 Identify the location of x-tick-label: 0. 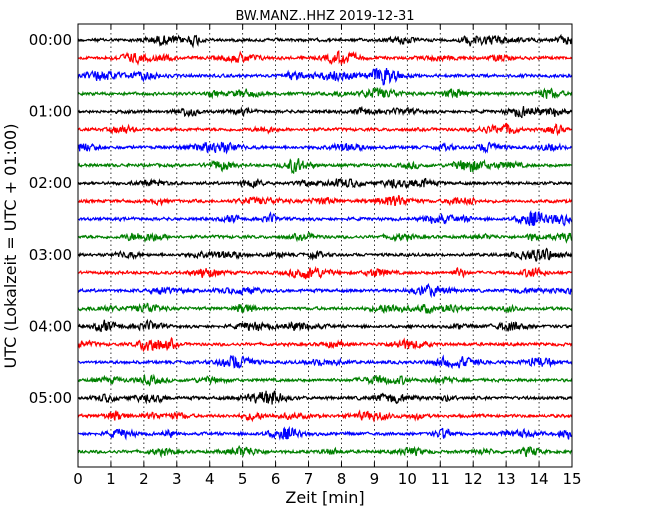
(78, 479).